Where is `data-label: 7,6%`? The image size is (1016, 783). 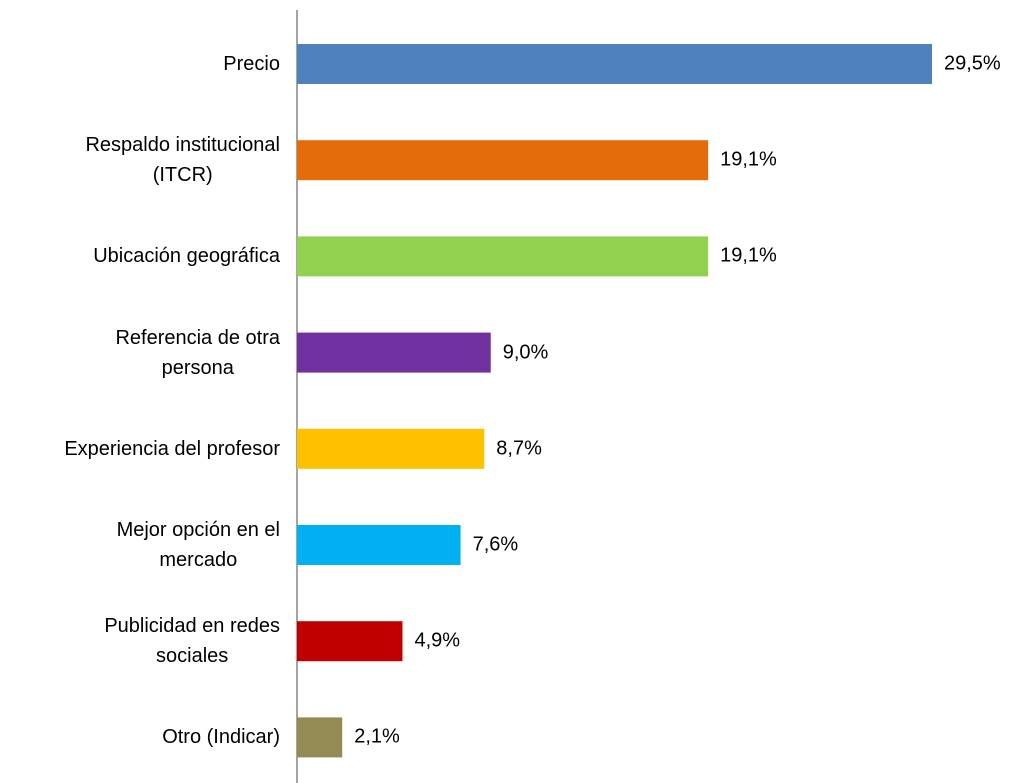
data-label: 7,6% is located at coordinates (495, 544).